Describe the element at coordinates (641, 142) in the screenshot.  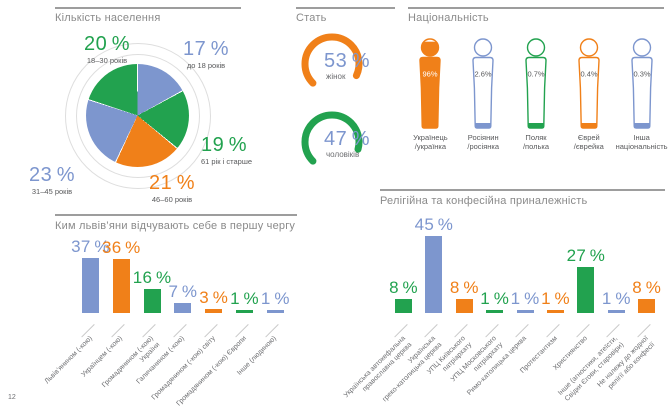
I see `nationality-name: Інша національність` at that location.